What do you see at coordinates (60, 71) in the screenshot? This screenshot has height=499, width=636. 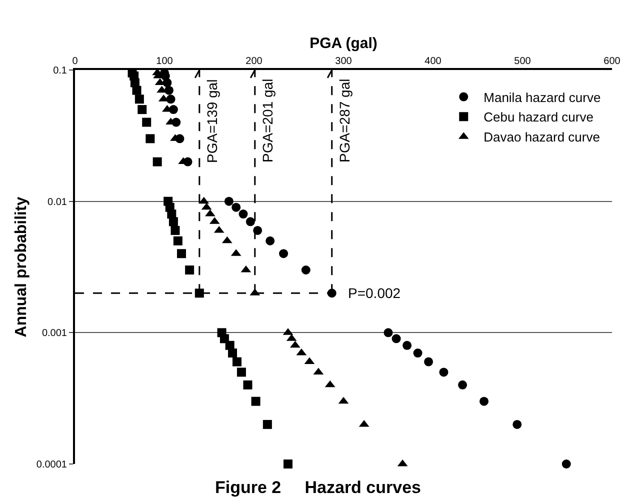 I see `y-tick-label: 0.1` at bounding box center [60, 71].